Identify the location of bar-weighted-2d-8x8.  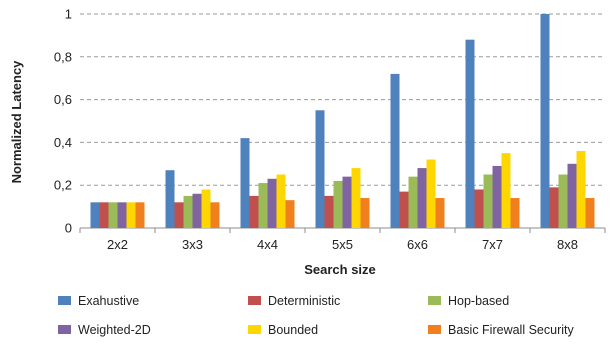
(572, 195).